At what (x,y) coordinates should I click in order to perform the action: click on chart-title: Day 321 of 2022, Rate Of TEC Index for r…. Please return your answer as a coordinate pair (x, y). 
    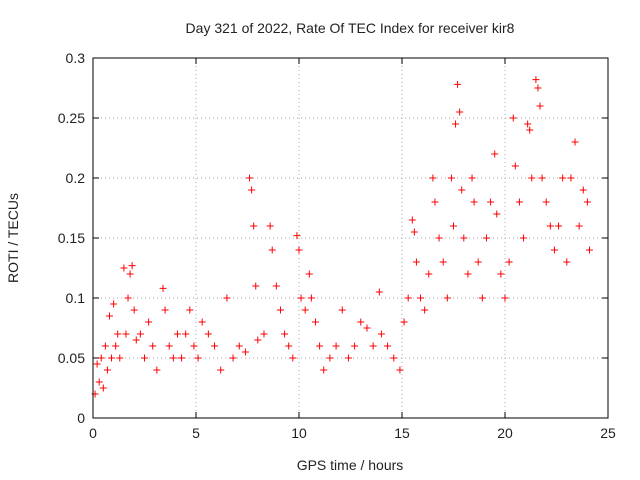
    Looking at the image, I should click on (350, 28).